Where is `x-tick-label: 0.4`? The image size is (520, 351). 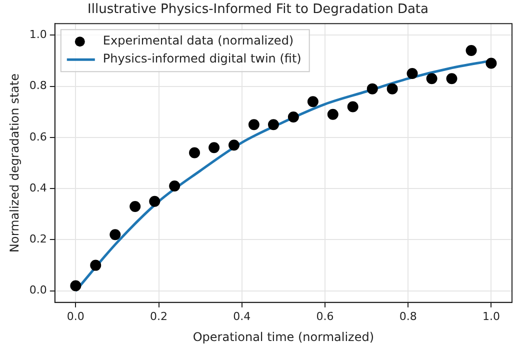 x-tick-label: 0.4 is located at coordinates (242, 316).